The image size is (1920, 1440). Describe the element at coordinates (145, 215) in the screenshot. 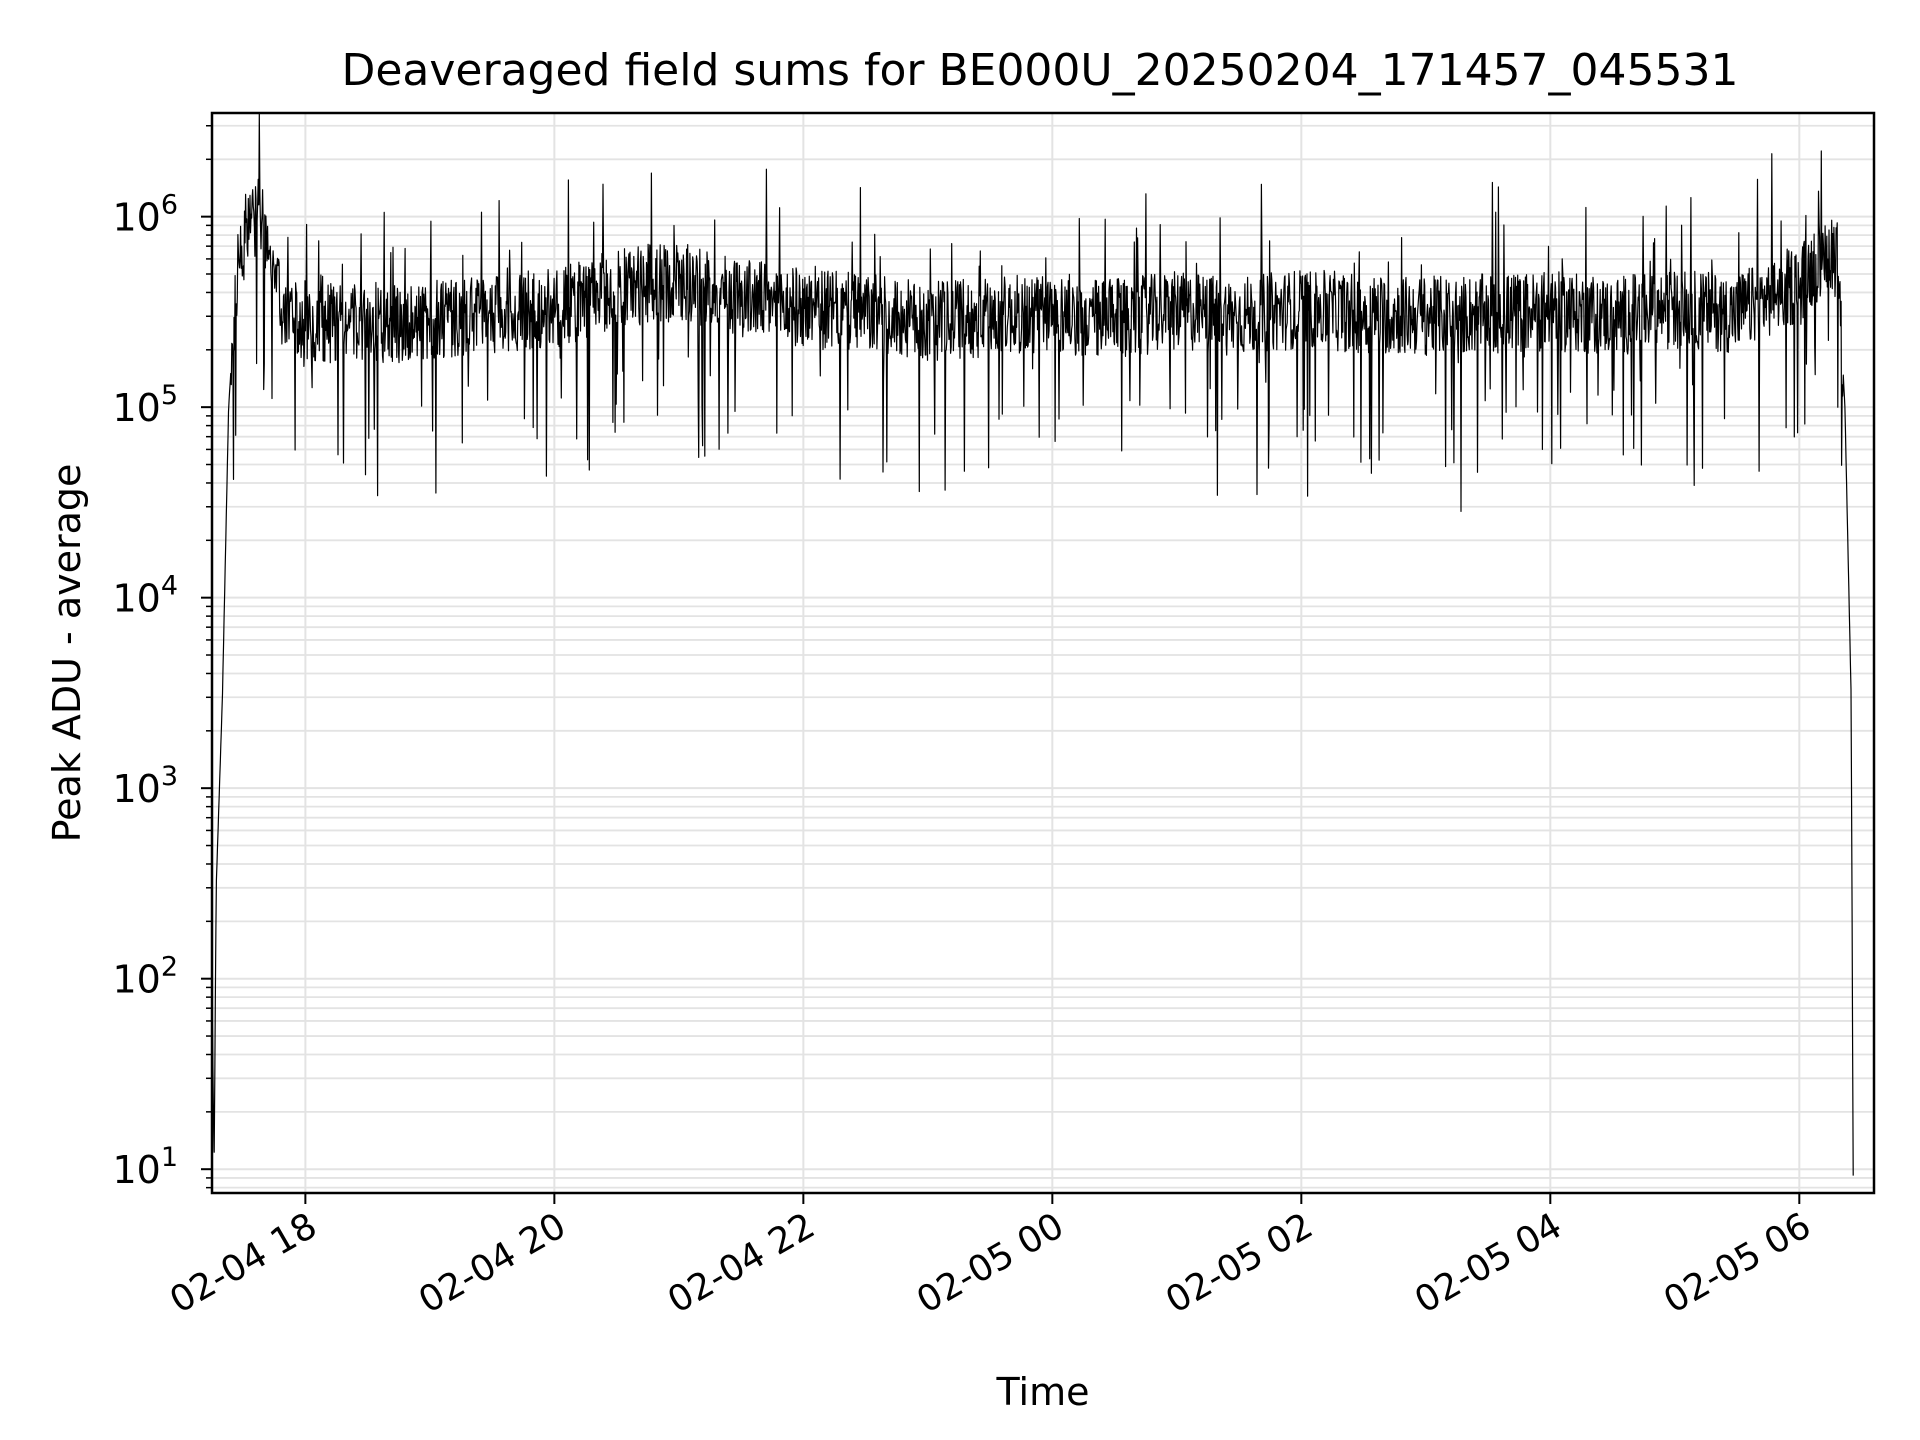

I see `y-tick-label: 106` at that location.